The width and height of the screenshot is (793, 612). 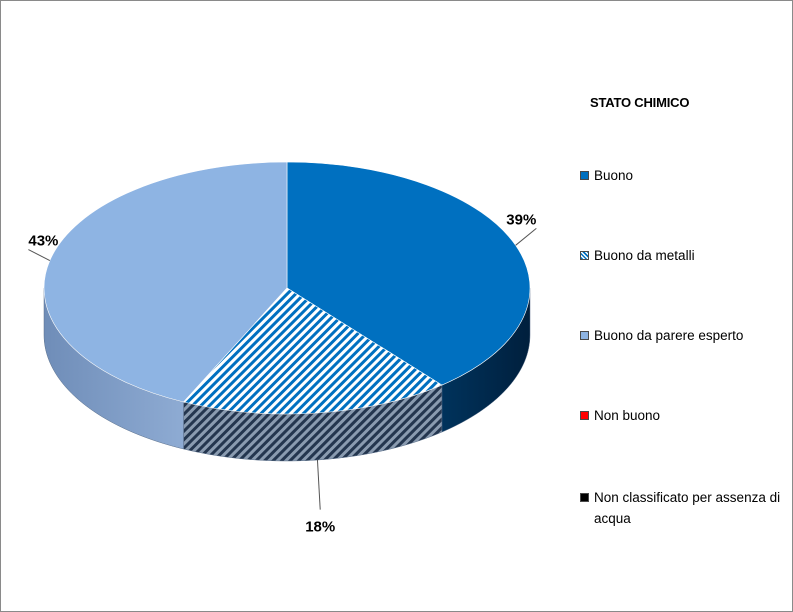 What do you see at coordinates (669, 335) in the screenshot?
I see `legend-label-buono-da-parere-esperto: Buono da parere esperto` at bounding box center [669, 335].